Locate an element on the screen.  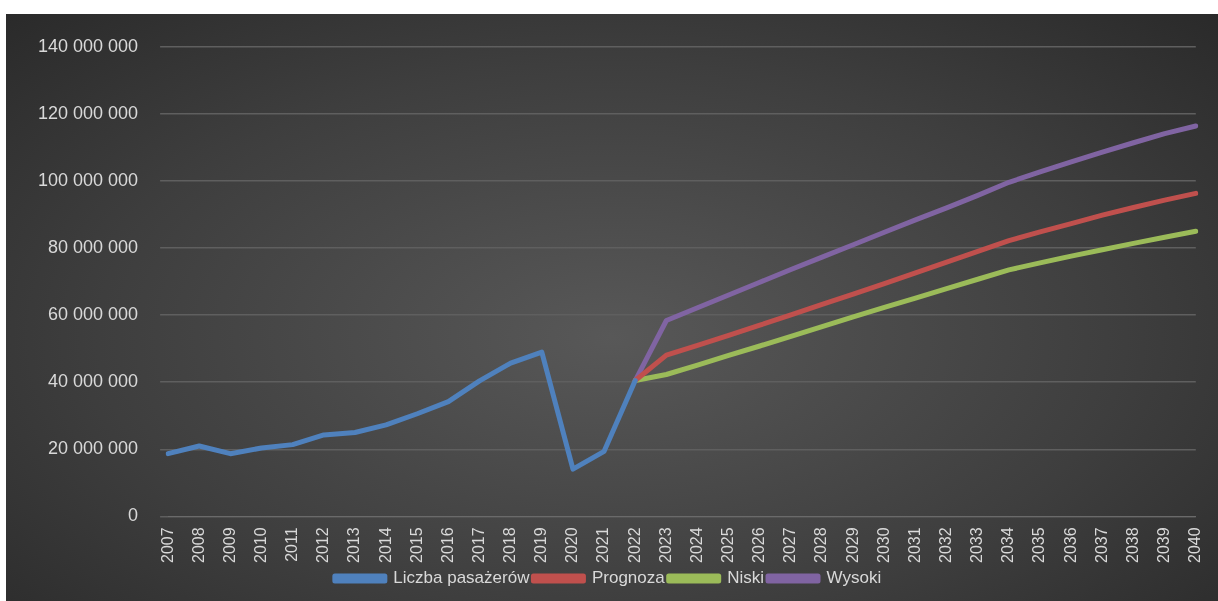
y-tick-label: 40 000 000 is located at coordinates (93, 381).